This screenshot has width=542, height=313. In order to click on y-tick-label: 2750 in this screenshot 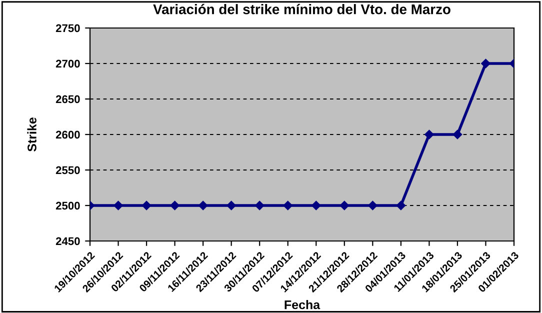, I will do `click(68, 28)`.